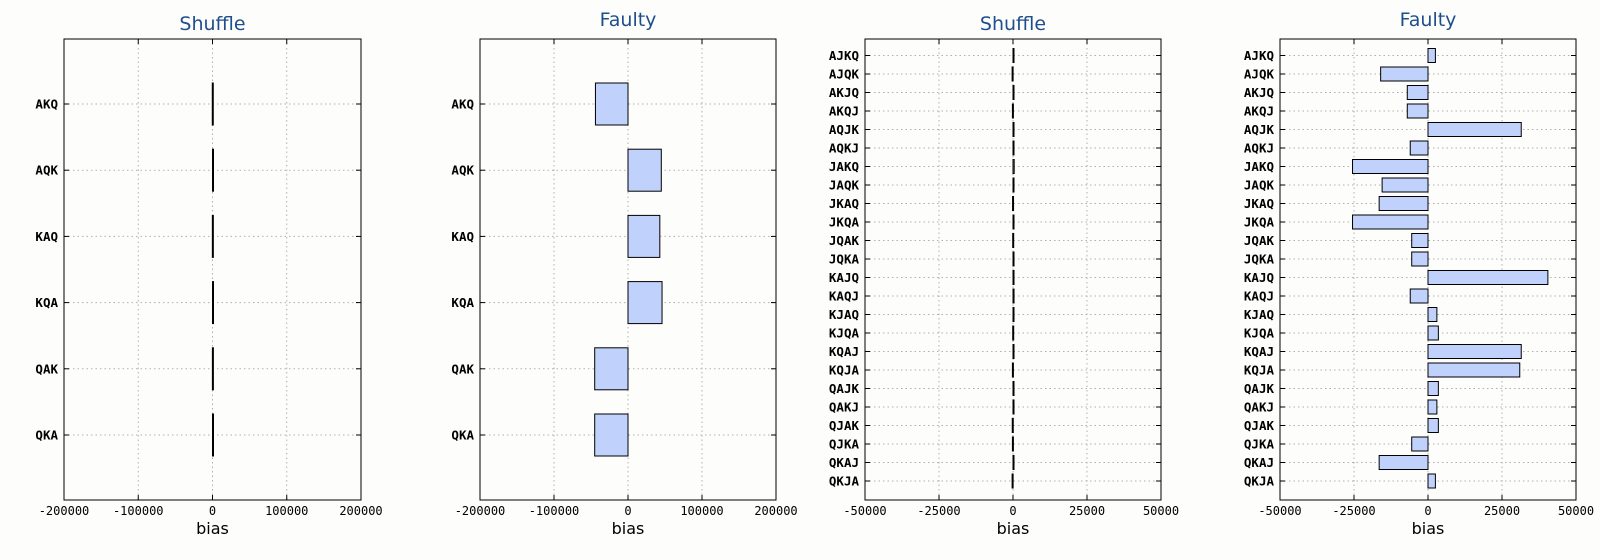 The height and width of the screenshot is (560, 1600). What do you see at coordinates (1502, 511) in the screenshot?
I see `x-tick-label: 25000` at bounding box center [1502, 511].